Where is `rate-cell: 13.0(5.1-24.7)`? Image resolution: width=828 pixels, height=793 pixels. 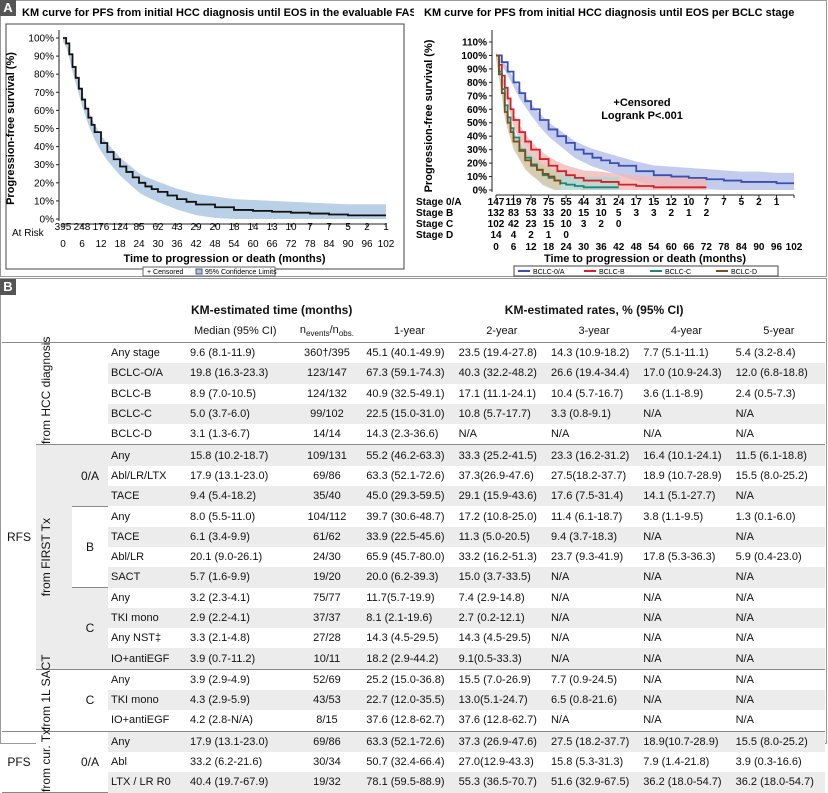
rate-cell: 13.0(5.1-24.7) is located at coordinates (502, 700).